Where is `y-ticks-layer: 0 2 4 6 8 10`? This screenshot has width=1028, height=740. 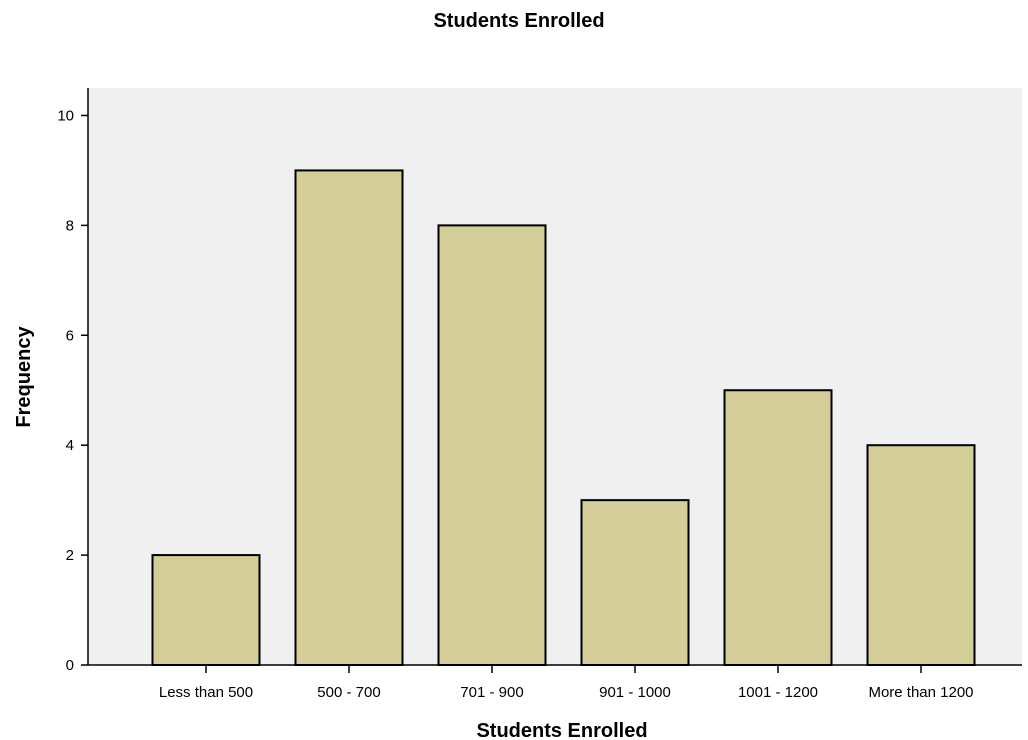 y-ticks-layer: 0 2 4 6 8 10 is located at coordinates (72, 390).